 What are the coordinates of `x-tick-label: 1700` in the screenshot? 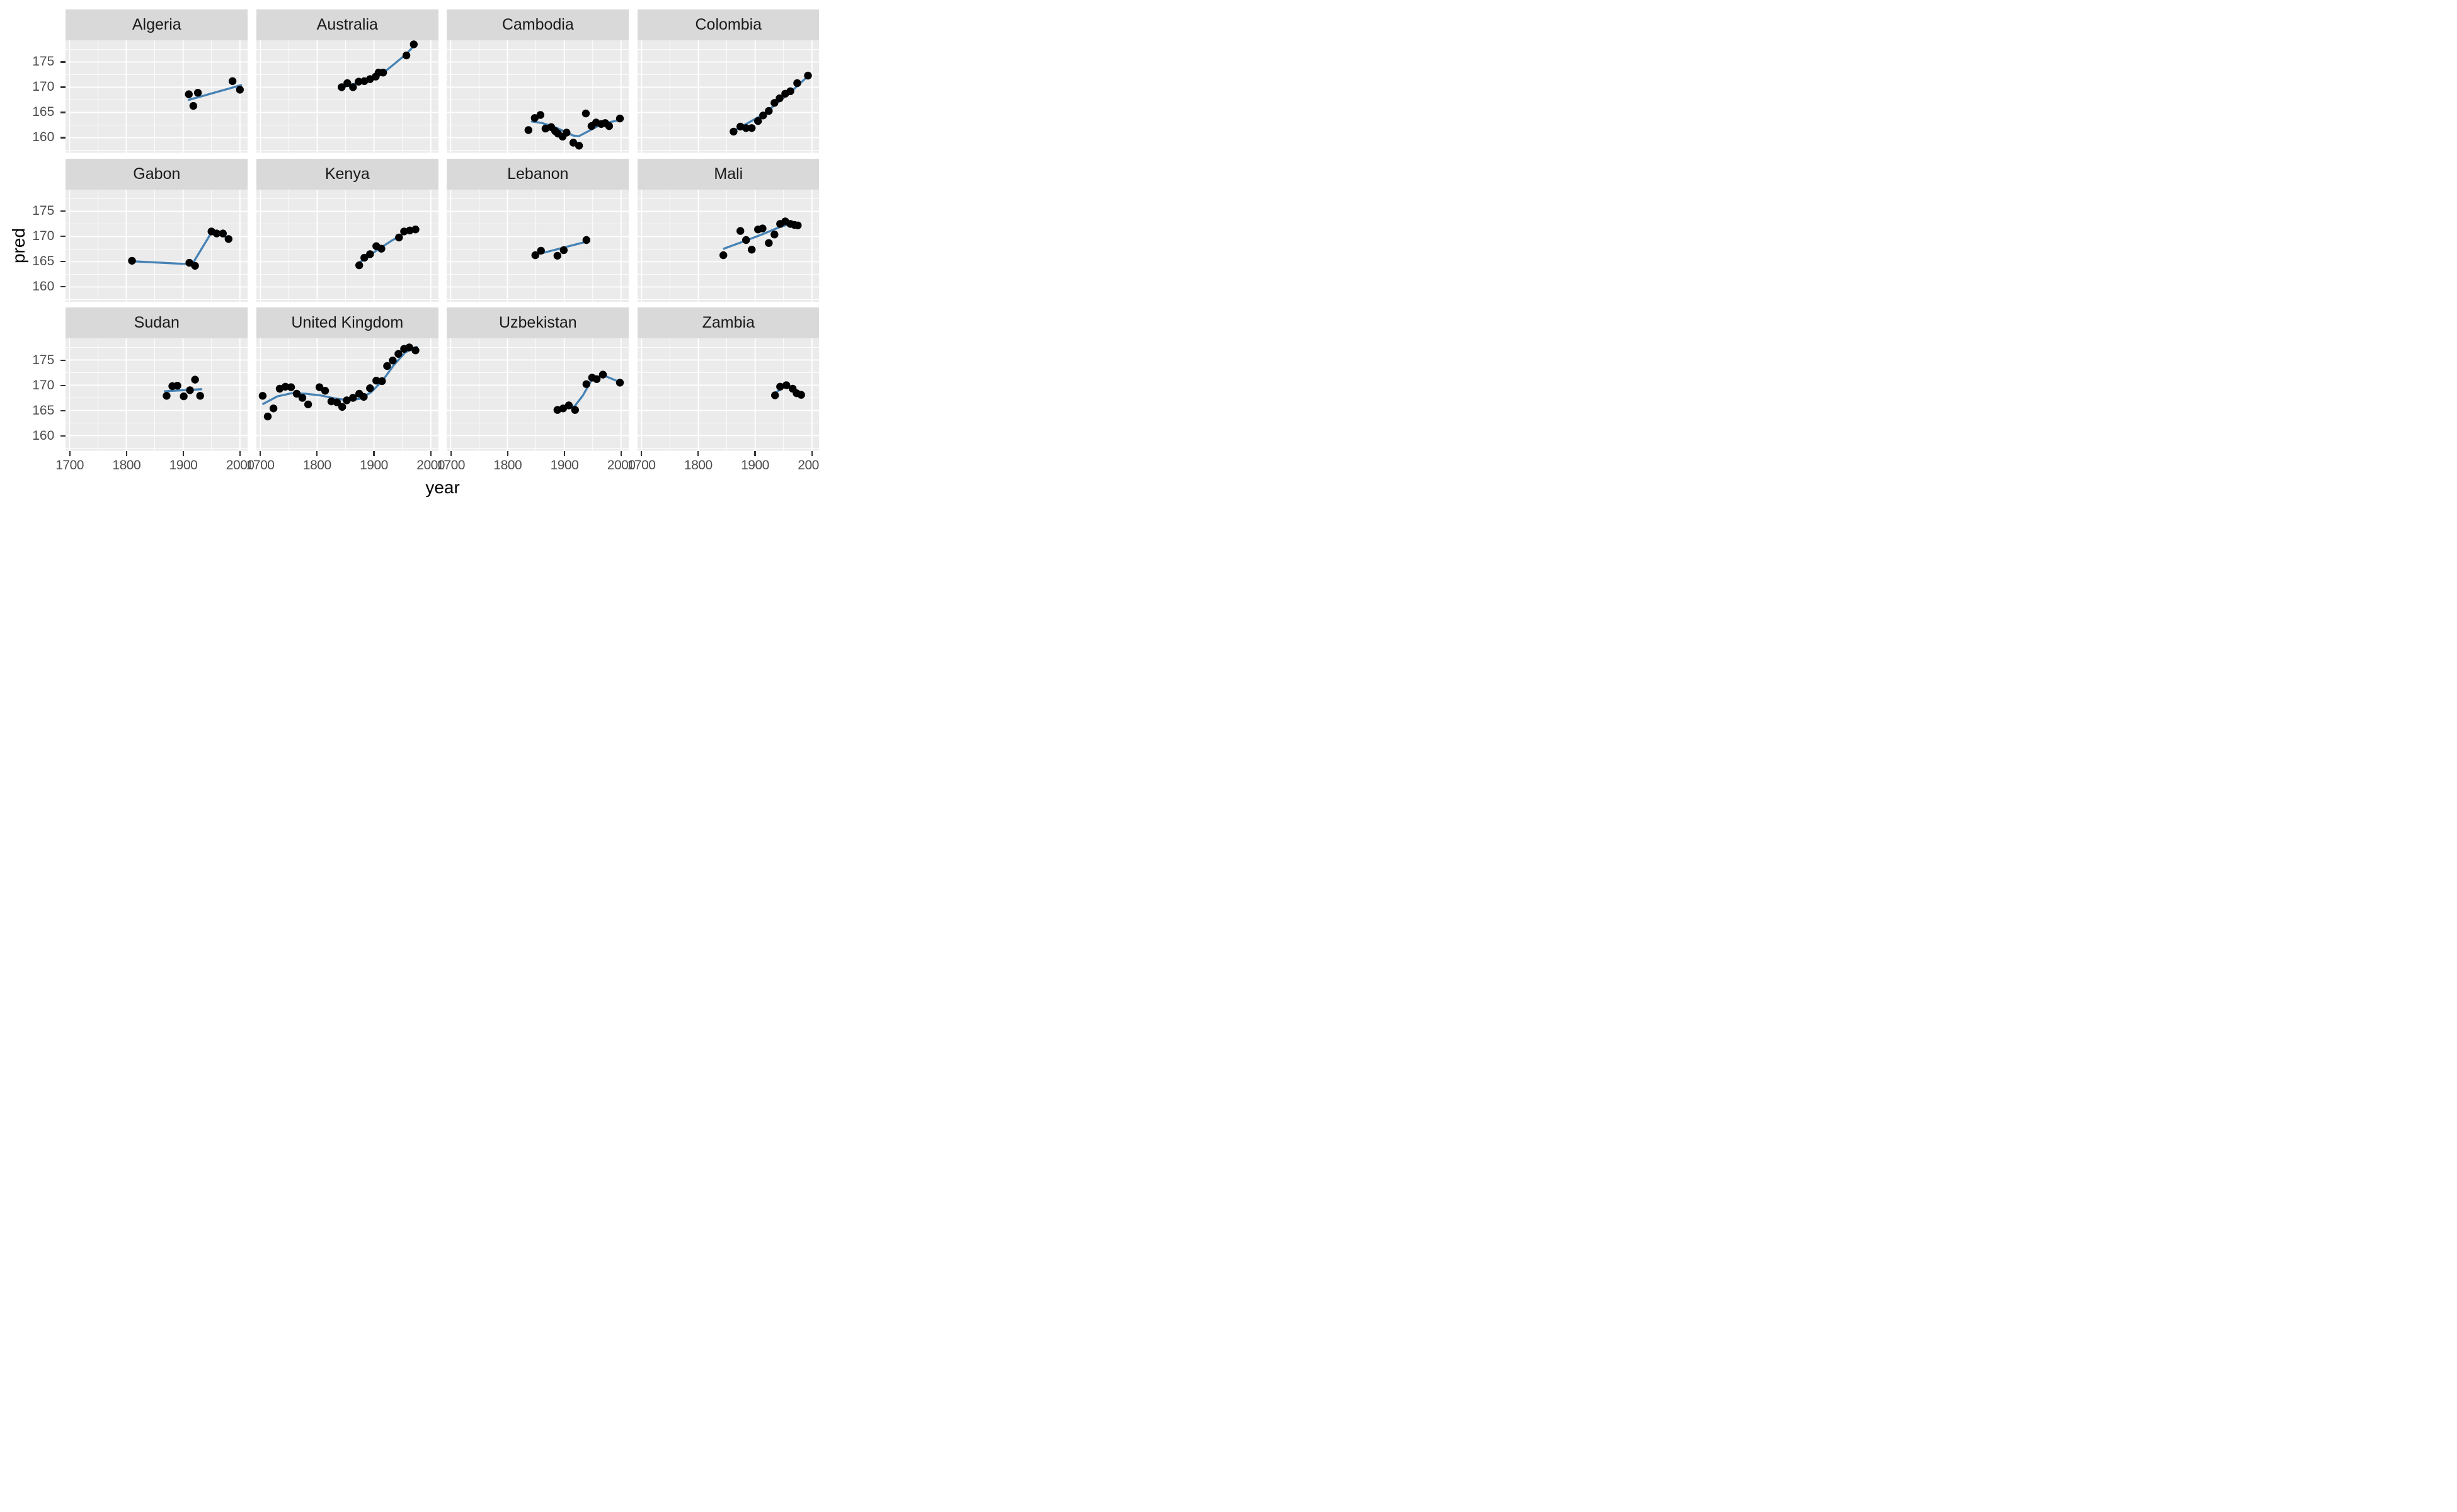 It's located at (260, 464).